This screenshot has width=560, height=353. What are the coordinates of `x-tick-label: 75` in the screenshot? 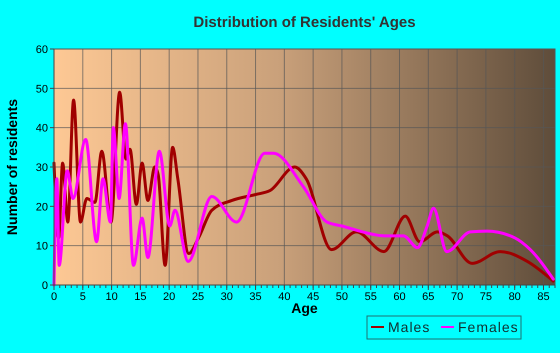 It's located at (486, 297).